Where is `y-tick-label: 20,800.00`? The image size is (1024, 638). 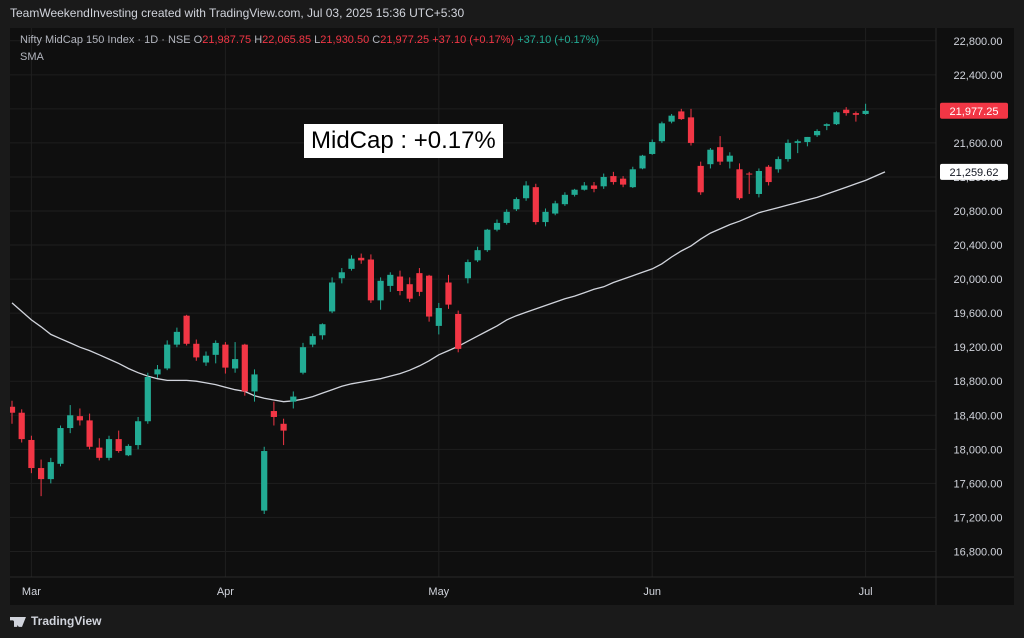
y-tick-label: 20,800.00 is located at coordinates (978, 212).